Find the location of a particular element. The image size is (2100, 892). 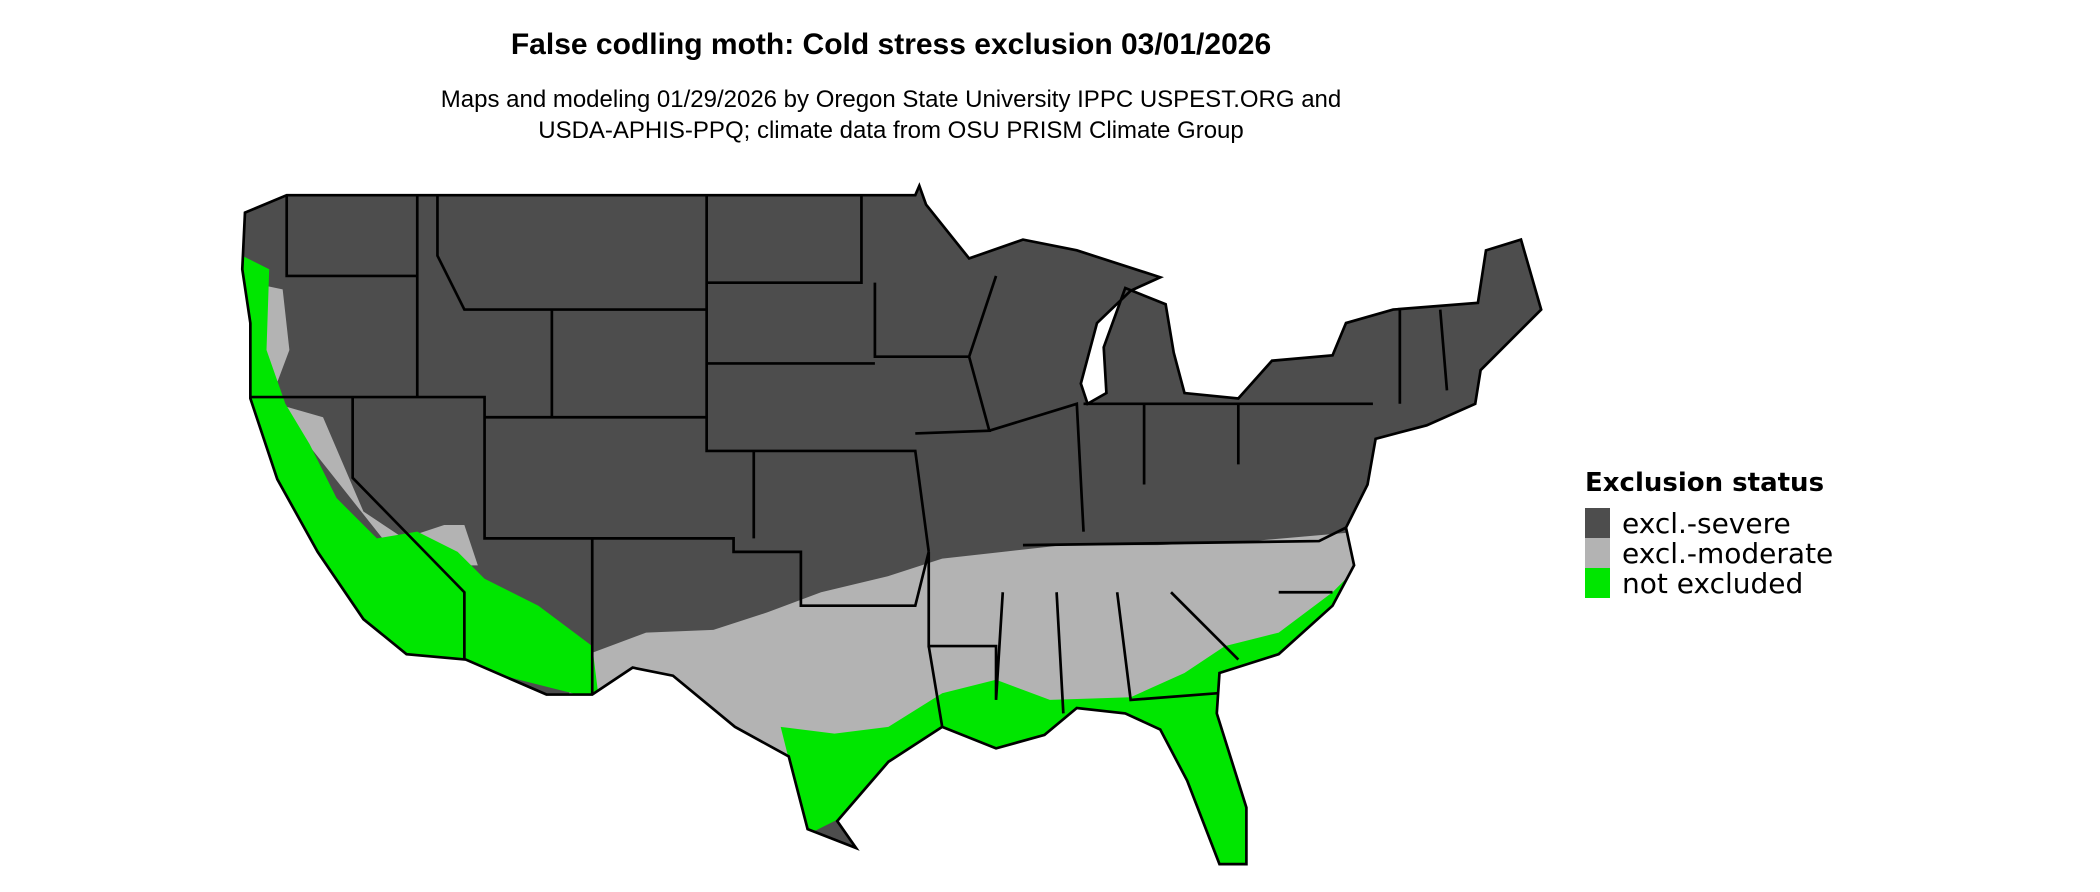

legend-swatch-not-excluded is located at coordinates (1597, 583).